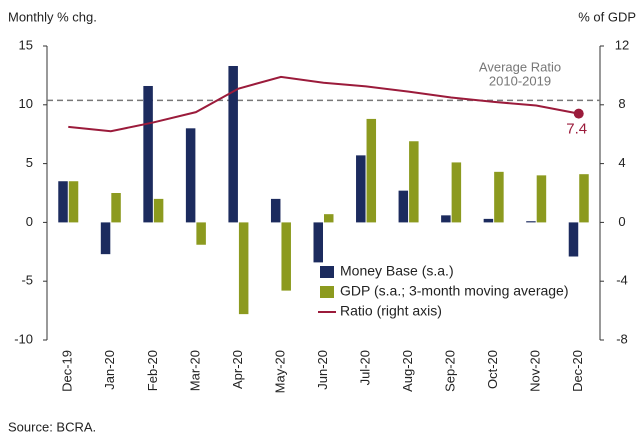 The height and width of the screenshot is (444, 643). What do you see at coordinates (577, 371) in the screenshot?
I see `x-tick-label: Dec-20` at bounding box center [577, 371].